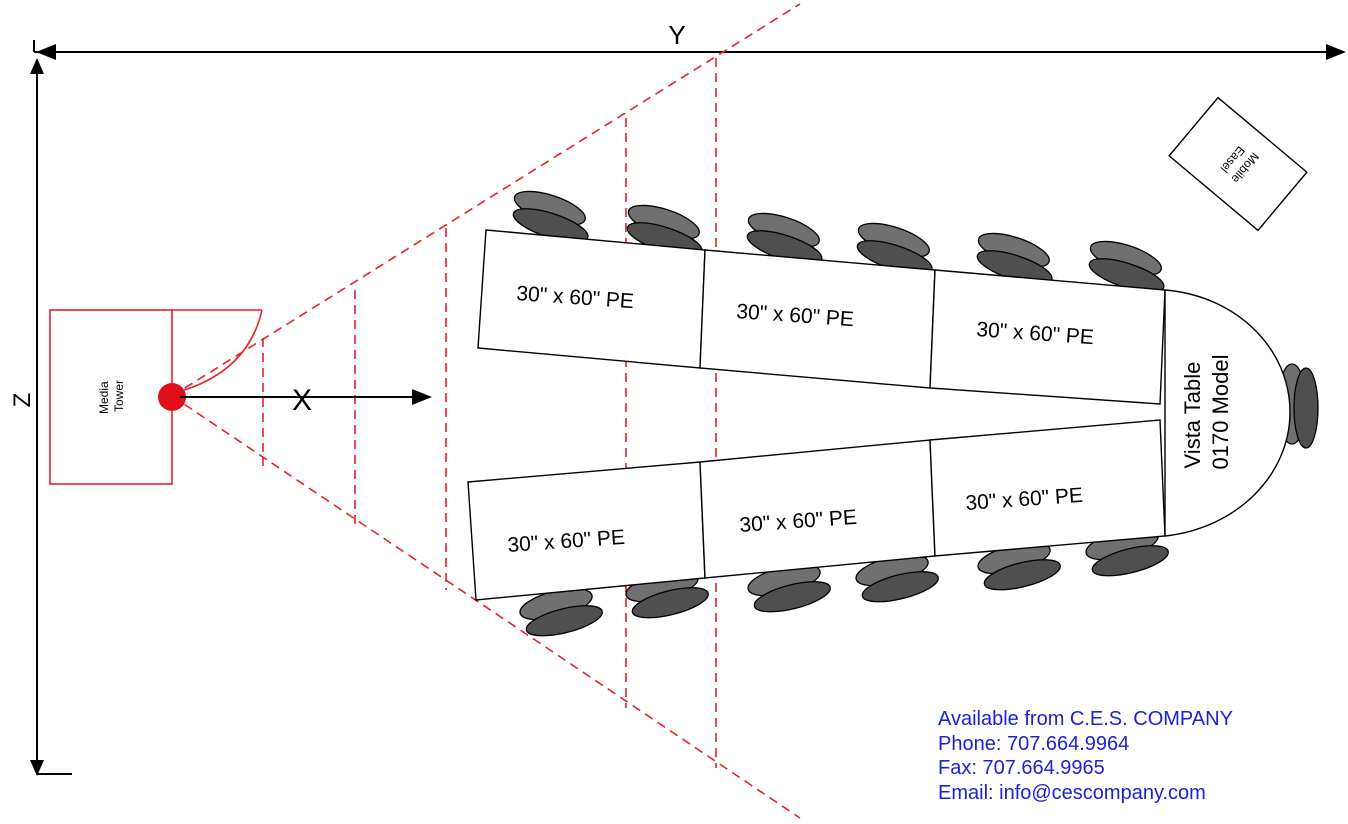 This screenshot has width=1348, height=824. I want to click on vista-table-end, so click(1227, 413).